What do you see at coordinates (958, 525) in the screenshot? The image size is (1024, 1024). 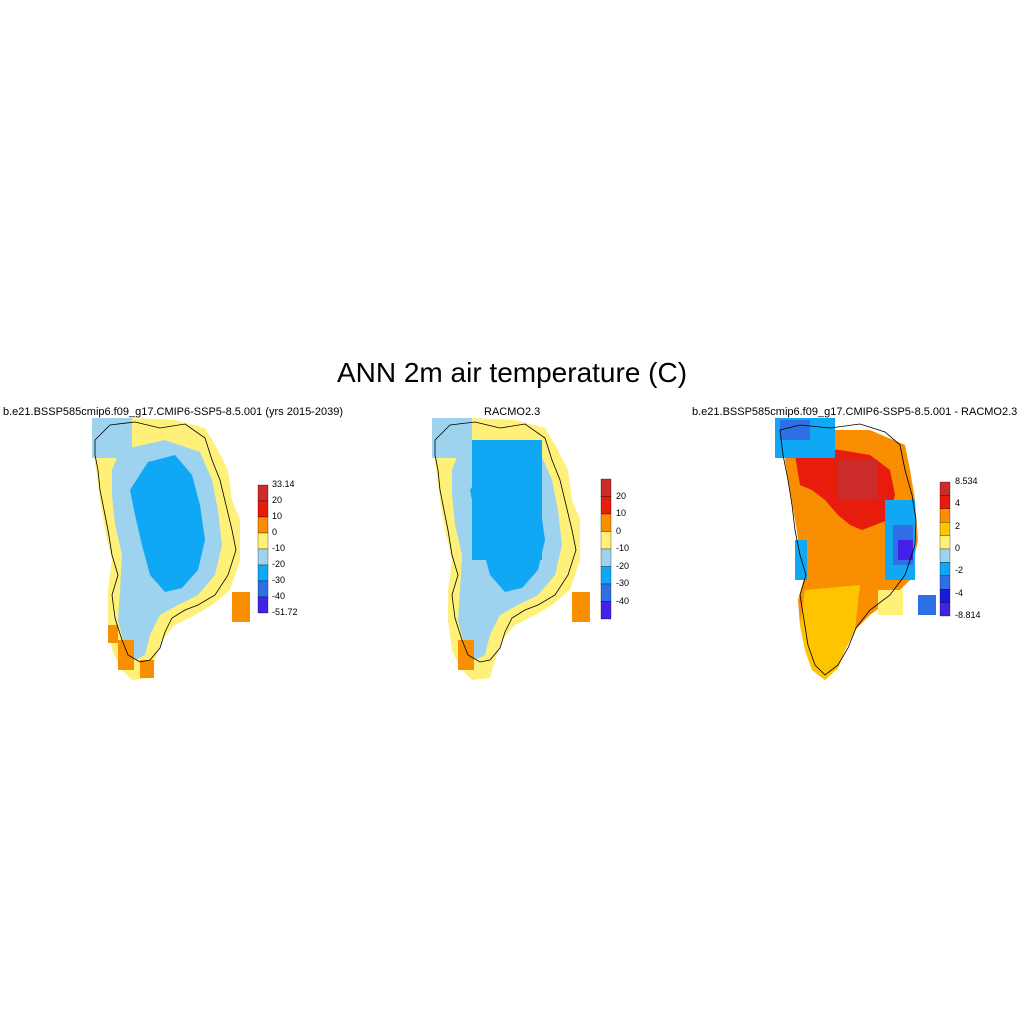 I see `colorbar-tick-label: 2` at bounding box center [958, 525].